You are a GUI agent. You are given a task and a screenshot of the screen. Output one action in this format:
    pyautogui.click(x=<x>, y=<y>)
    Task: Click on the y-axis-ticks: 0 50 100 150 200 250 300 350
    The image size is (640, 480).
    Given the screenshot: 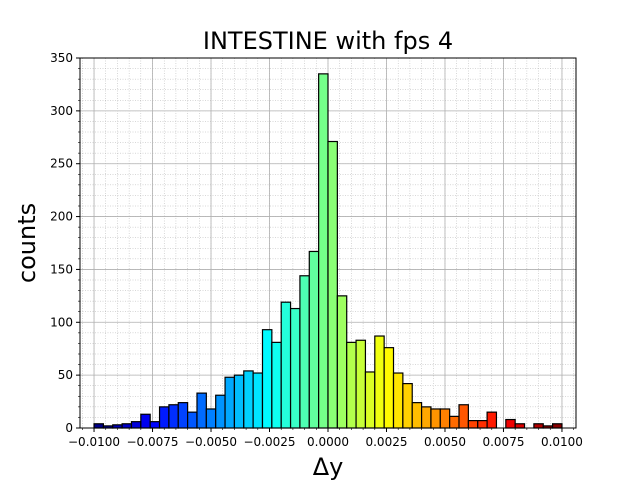 What is the action you would take?
    pyautogui.click(x=65, y=243)
    